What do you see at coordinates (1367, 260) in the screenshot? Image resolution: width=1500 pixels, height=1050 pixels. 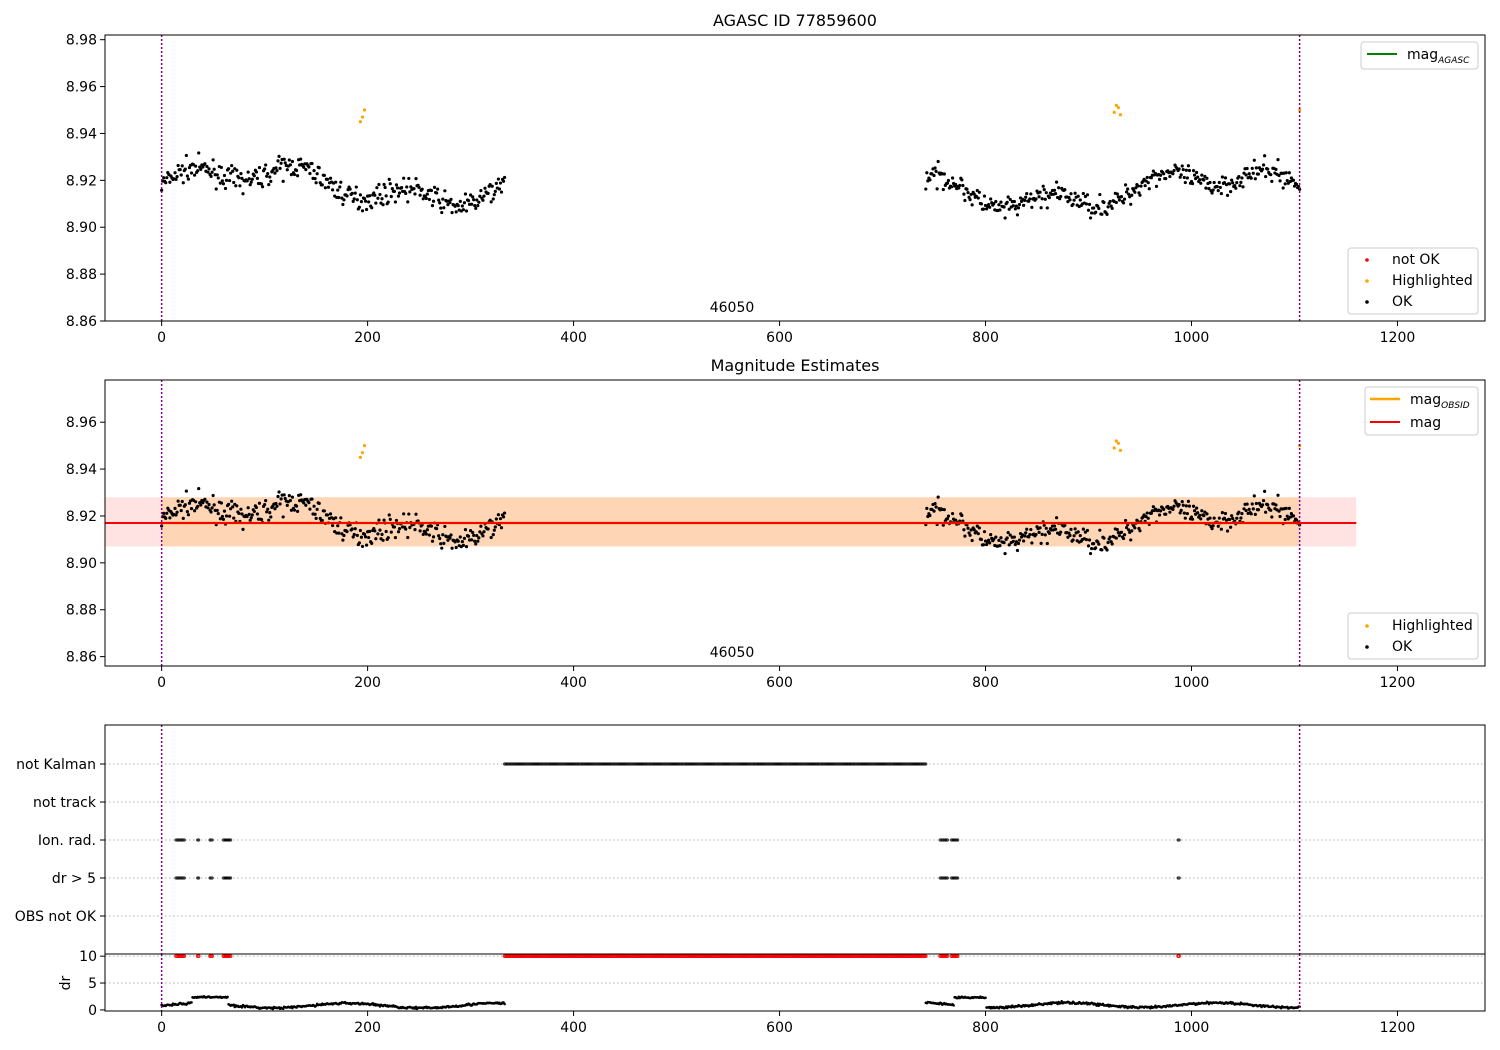 I see `legend-marker-not-ok` at bounding box center [1367, 260].